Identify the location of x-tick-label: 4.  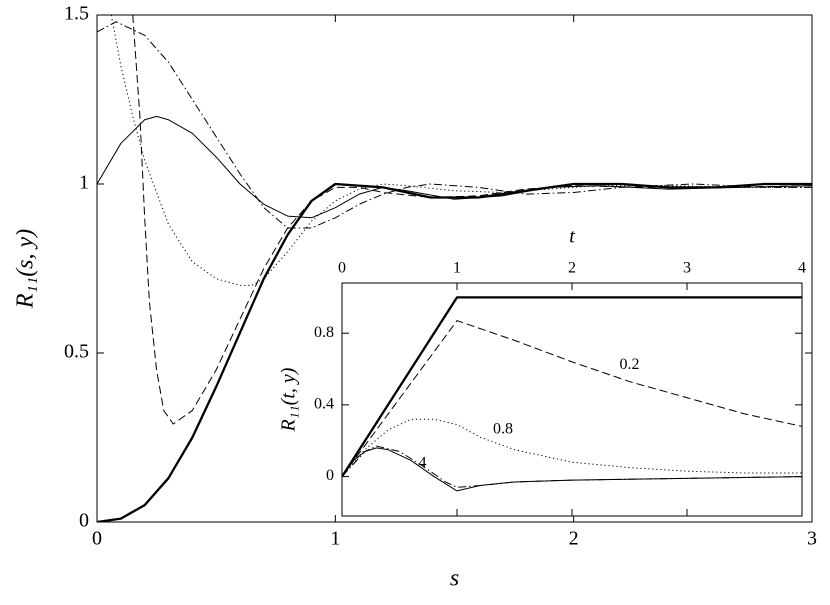
(802, 268).